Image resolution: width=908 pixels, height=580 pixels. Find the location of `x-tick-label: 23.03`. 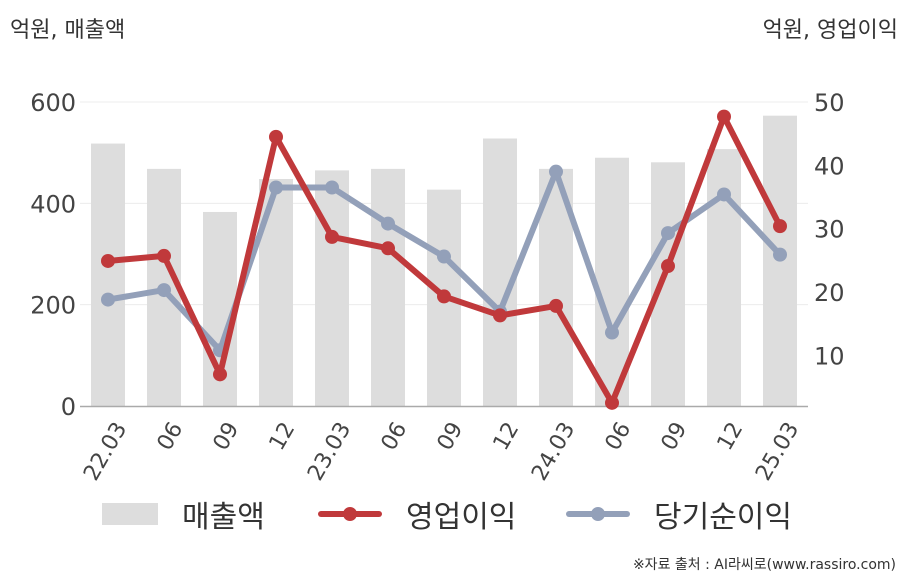

x-tick-label: 23.03 is located at coordinates (329, 451).